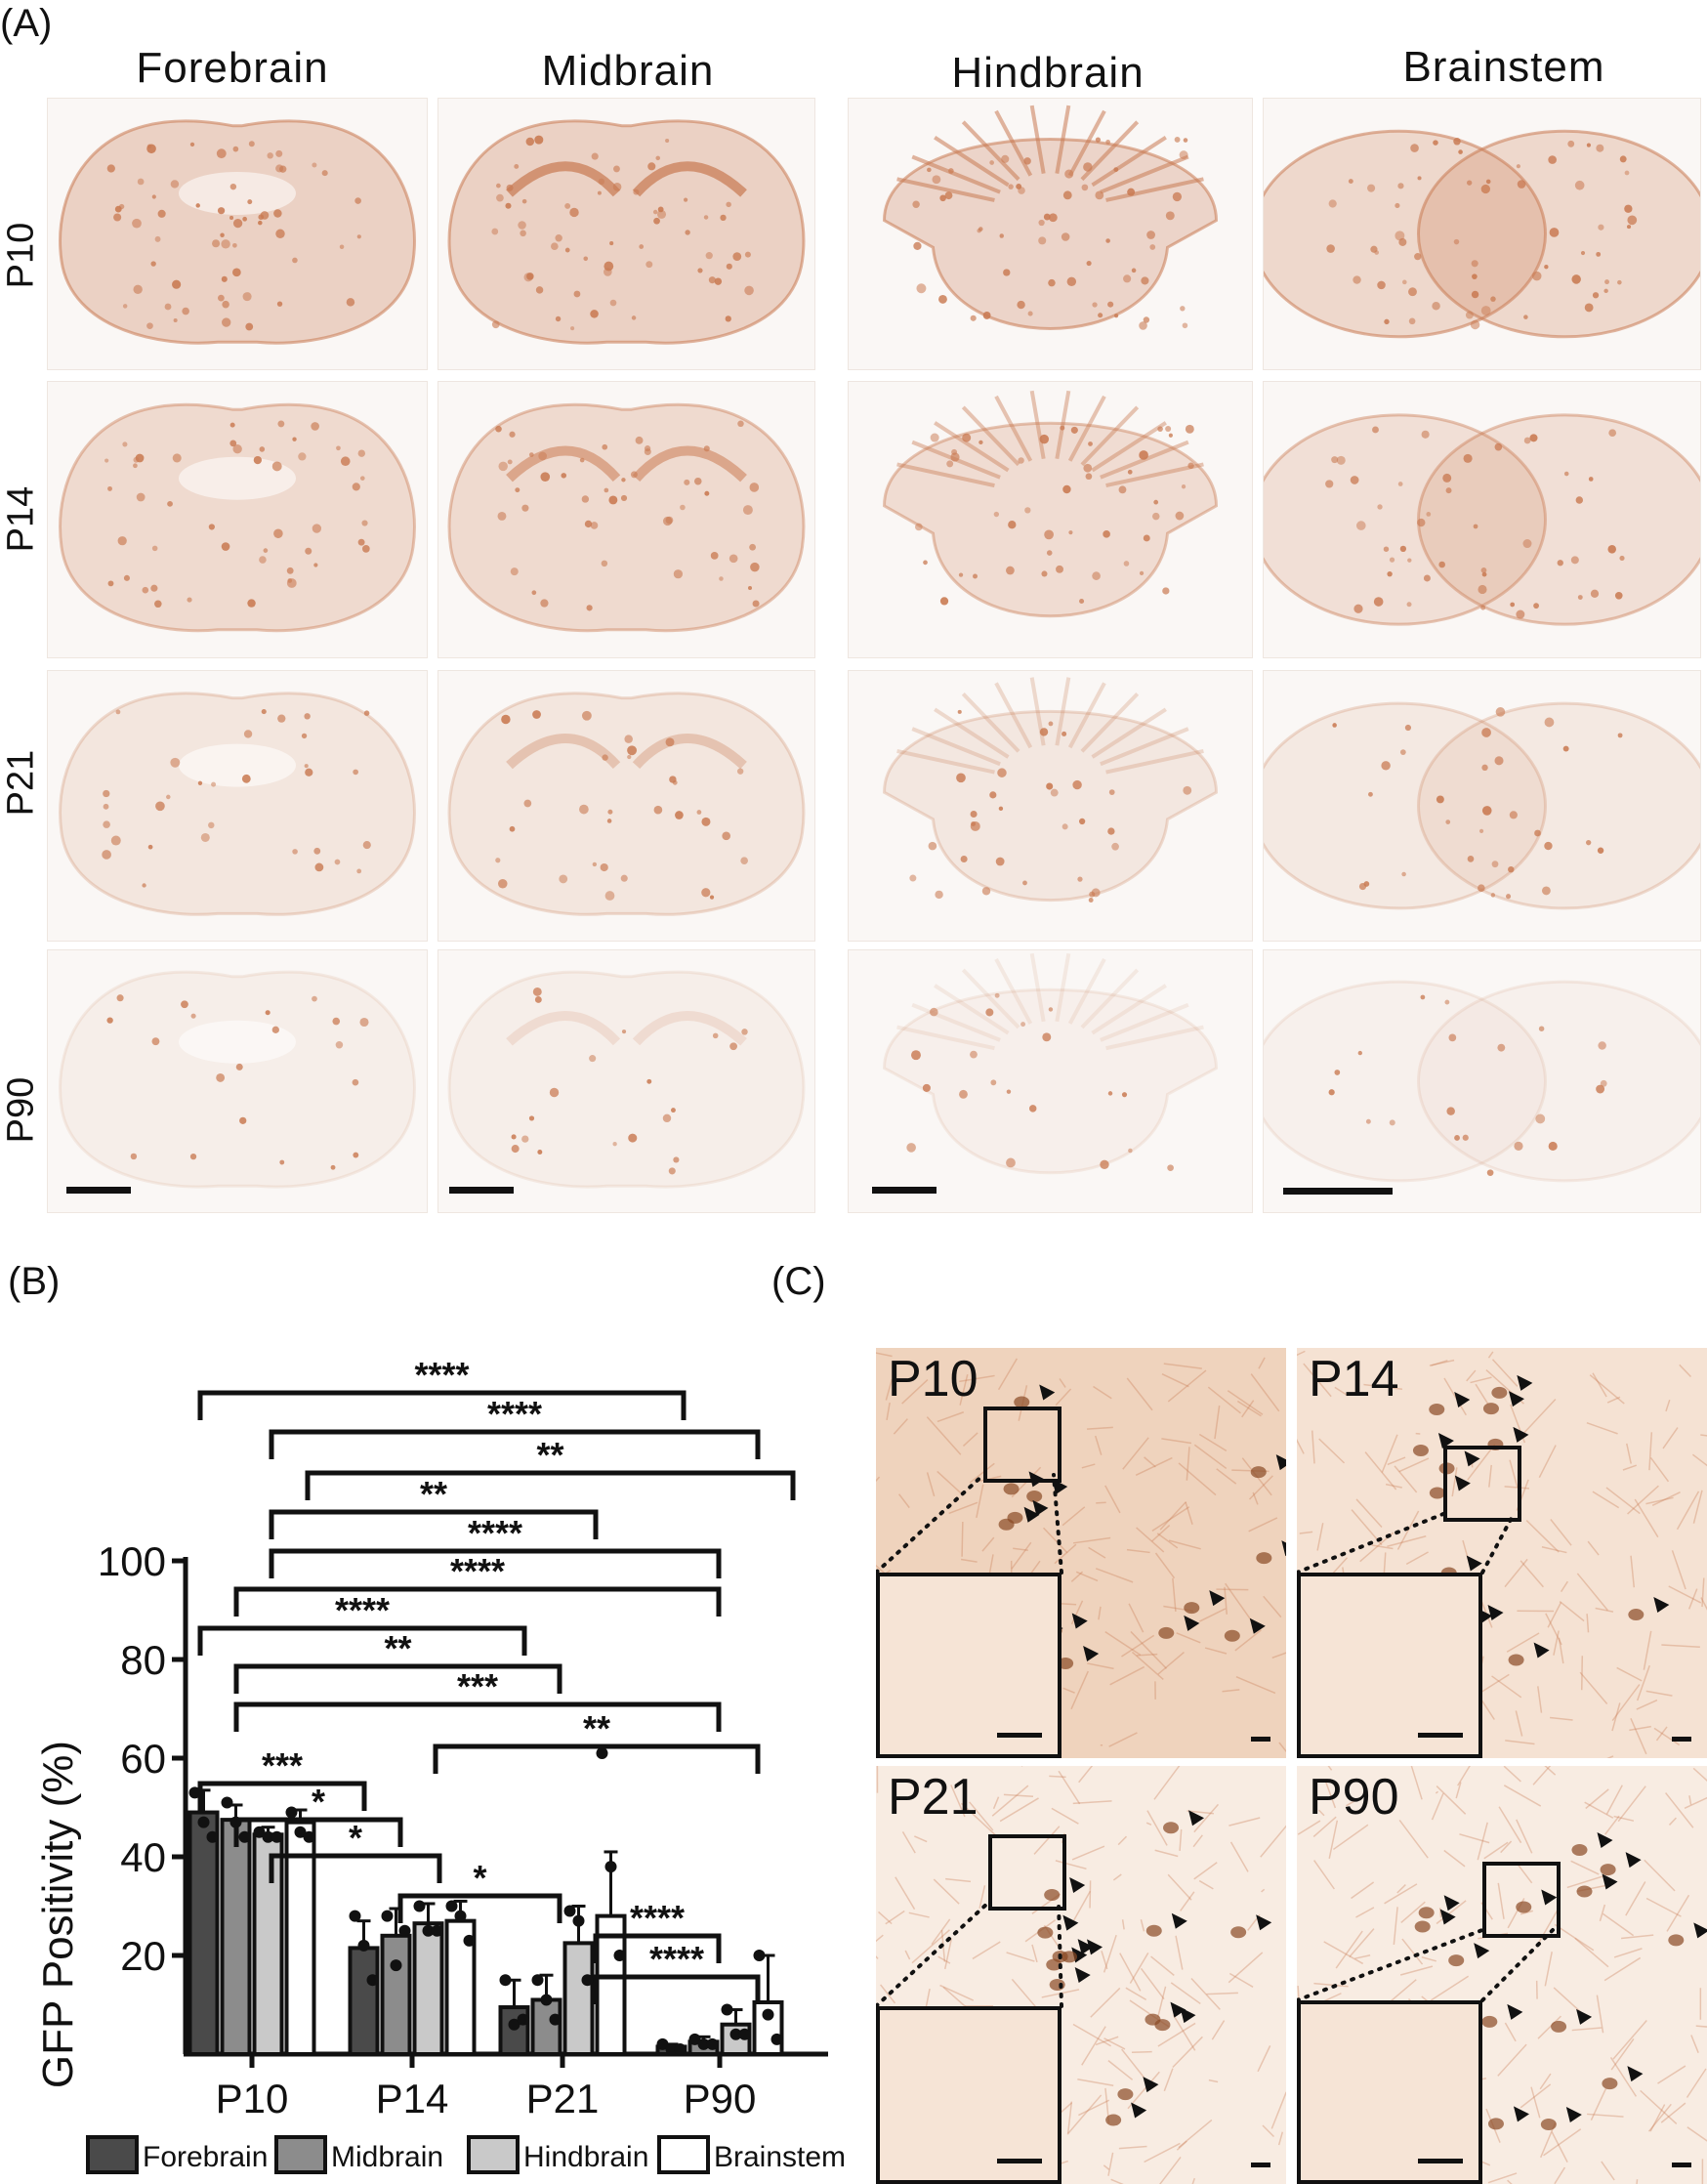 This screenshot has height=2184, width=1707. I want to click on scale-bar-forebrain, so click(98, 1190).